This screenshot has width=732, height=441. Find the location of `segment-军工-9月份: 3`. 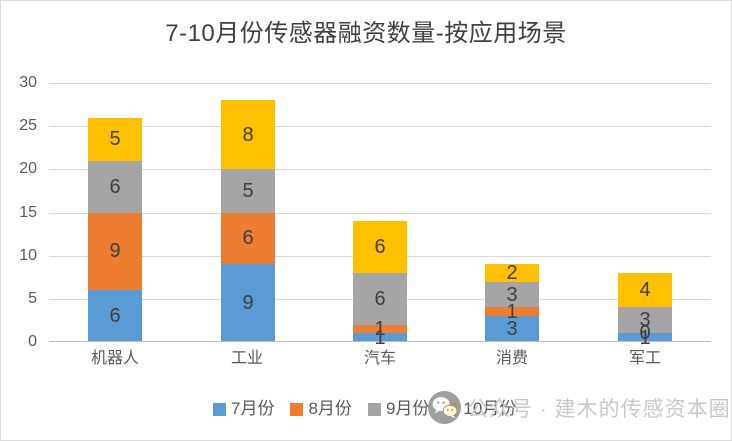

segment-军工-9月份: 3 is located at coordinates (645, 320).